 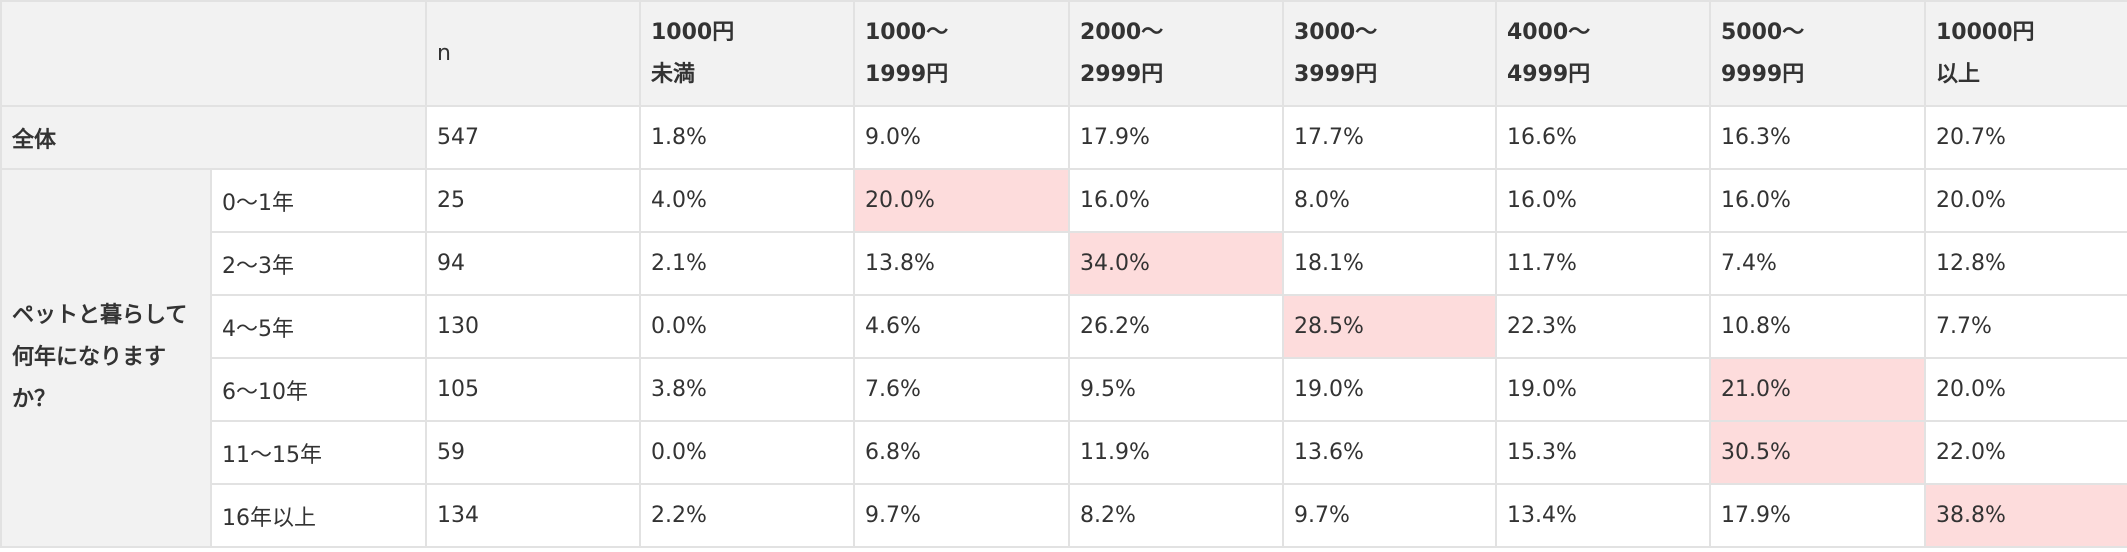 What do you see at coordinates (318, 263) in the screenshot?
I see `row-label: 2〜3年` at bounding box center [318, 263].